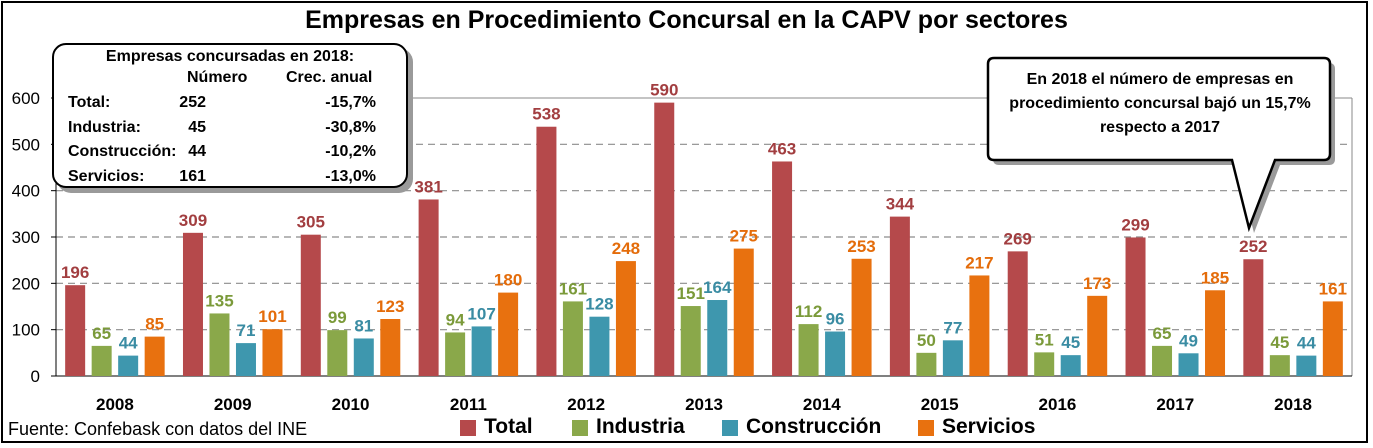  I want to click on data-label: 463, so click(782, 148).